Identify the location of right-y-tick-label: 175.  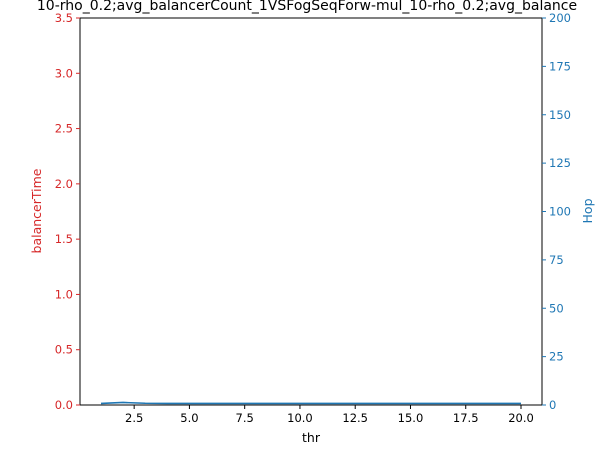
(560, 66).